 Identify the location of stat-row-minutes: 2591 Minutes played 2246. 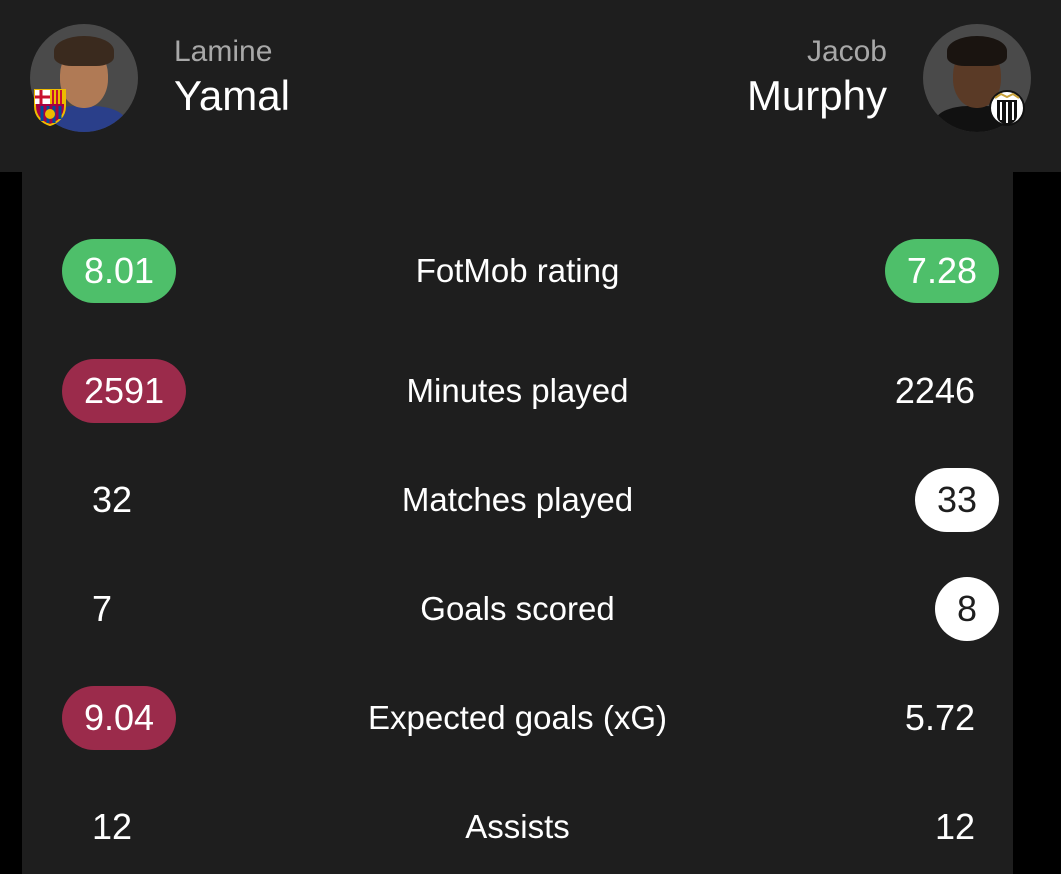
(517, 391).